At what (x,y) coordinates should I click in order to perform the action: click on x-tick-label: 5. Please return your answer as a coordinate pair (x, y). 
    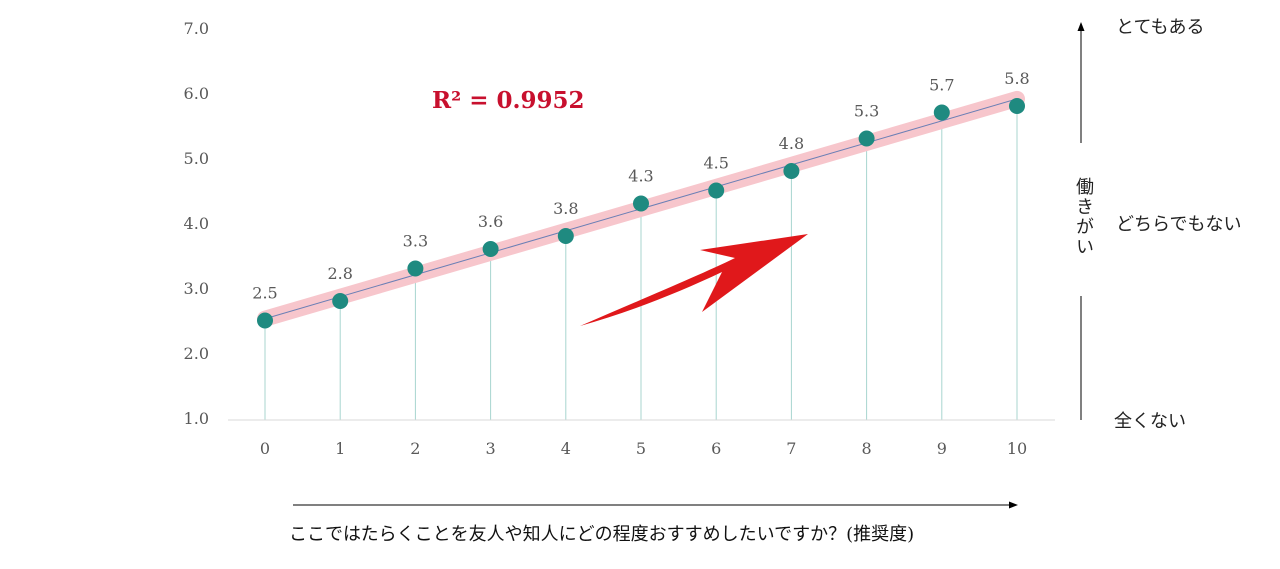
    Looking at the image, I should click on (641, 448).